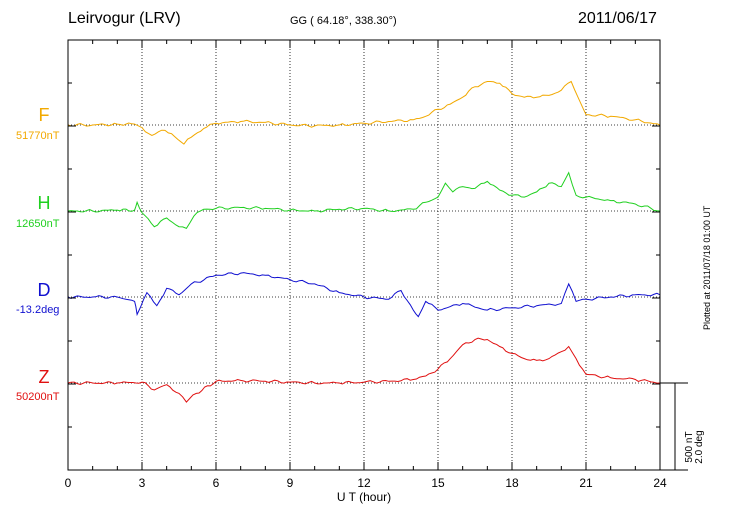 The image size is (730, 520). I want to click on component-z-baseline: 50200nT, so click(38, 397).